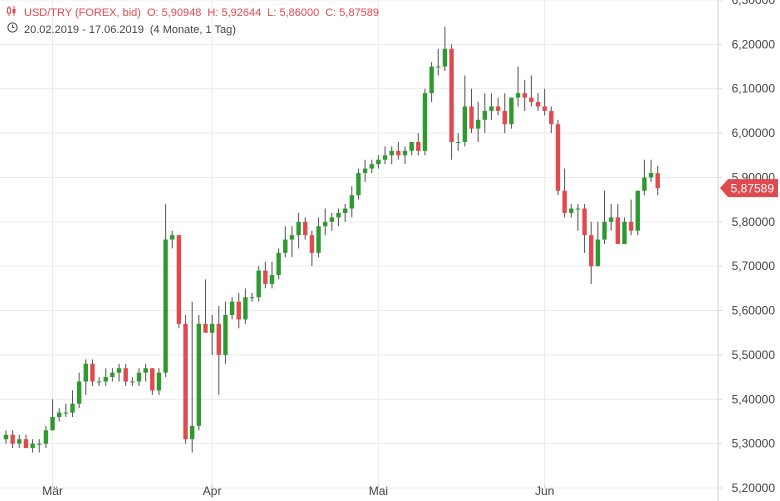 The width and height of the screenshot is (780, 501). What do you see at coordinates (12, 29) in the screenshot?
I see `clock-icon` at bounding box center [12, 29].